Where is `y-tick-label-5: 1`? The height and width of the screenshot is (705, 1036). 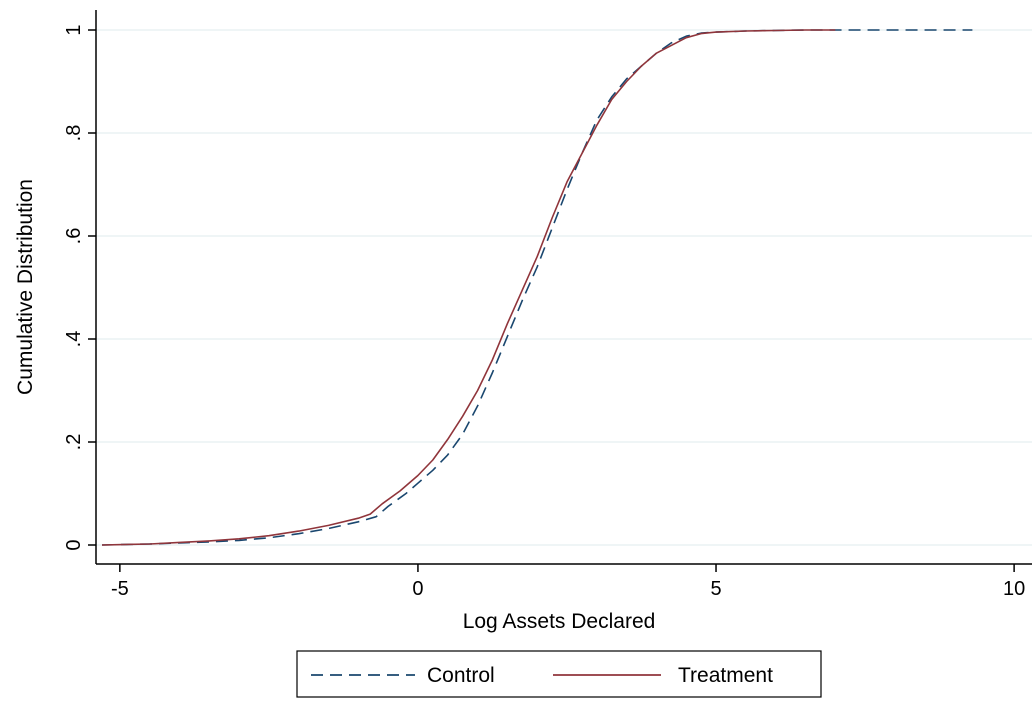 y-tick-label-5: 1 is located at coordinates (74, 29).